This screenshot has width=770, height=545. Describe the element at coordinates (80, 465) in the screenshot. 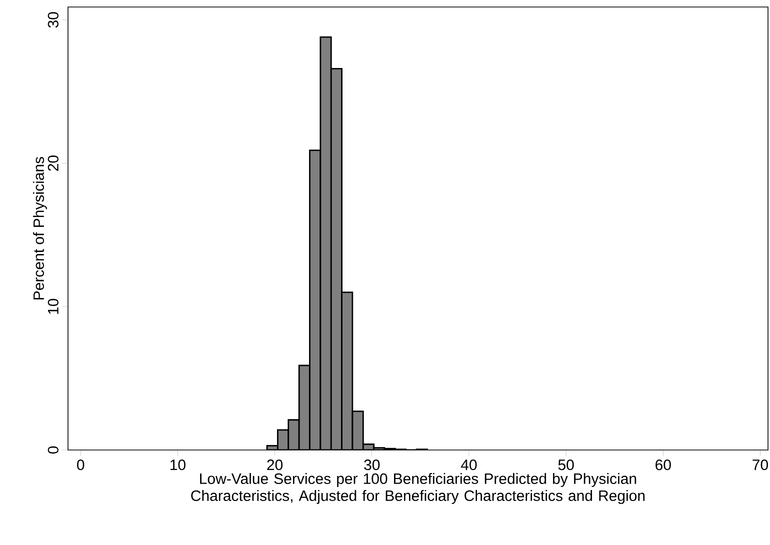

I see `x-tick-label: 0` at that location.